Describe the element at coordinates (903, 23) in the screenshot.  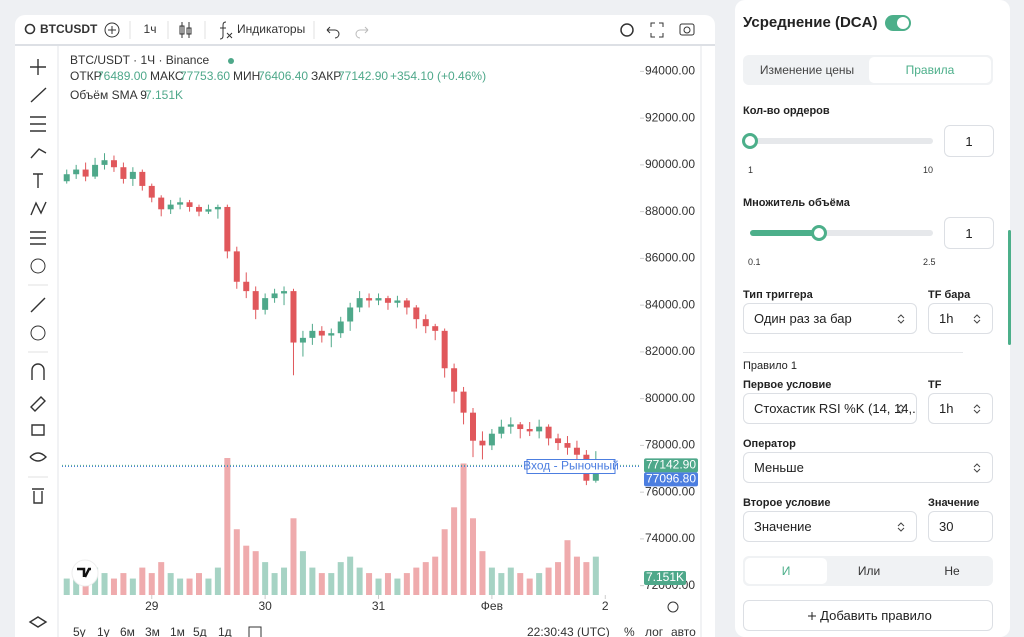
I see `toggle-knob` at that location.